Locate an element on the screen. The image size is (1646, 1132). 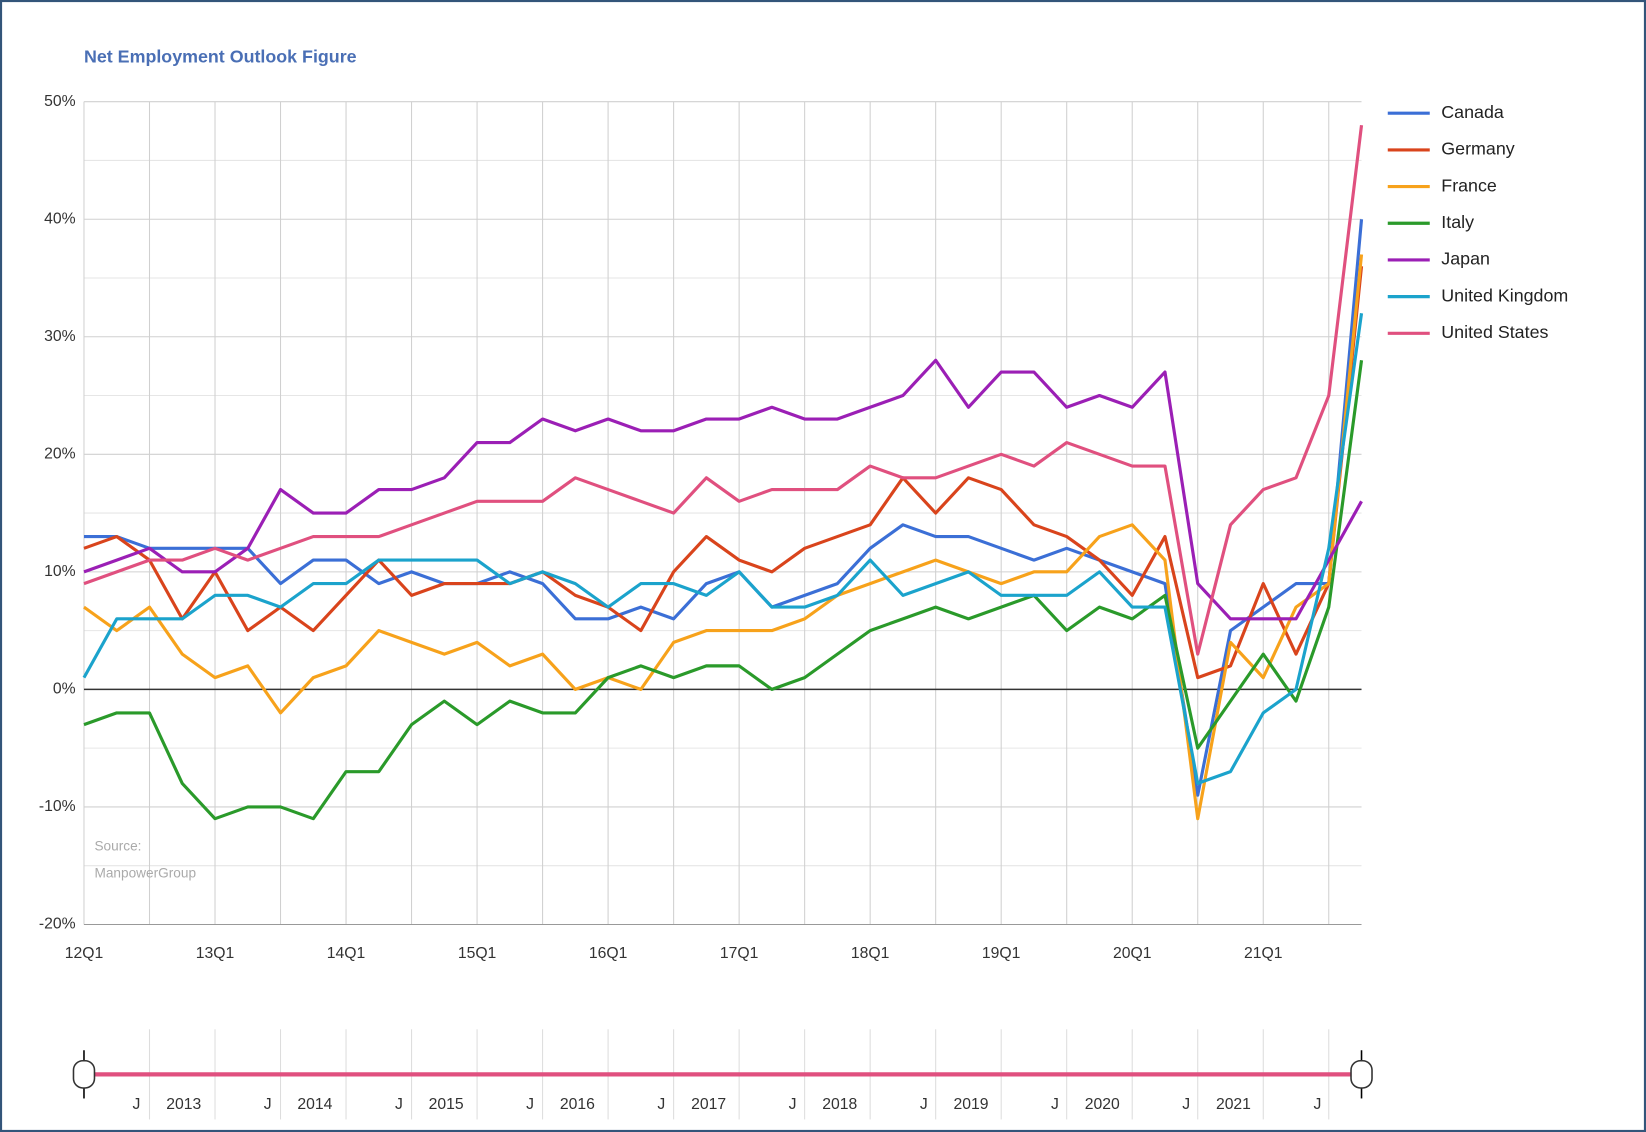
navigator-label: 2015 is located at coordinates (446, 1104).